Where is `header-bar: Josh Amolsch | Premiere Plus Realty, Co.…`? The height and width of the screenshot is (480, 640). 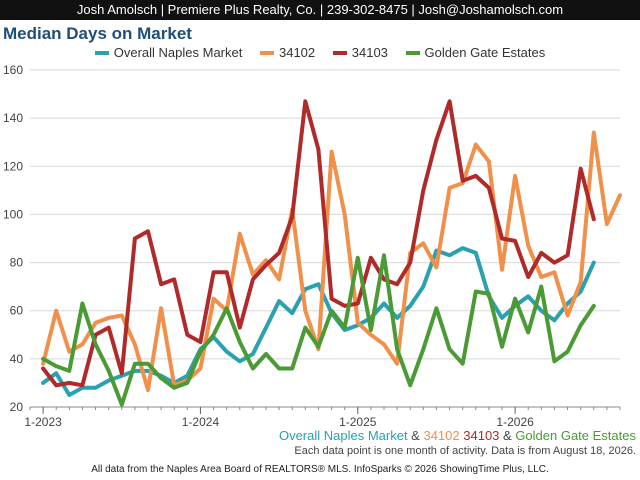
header-bar: Josh Amolsch | Premiere Plus Realty, Co.… is located at coordinates (320, 10).